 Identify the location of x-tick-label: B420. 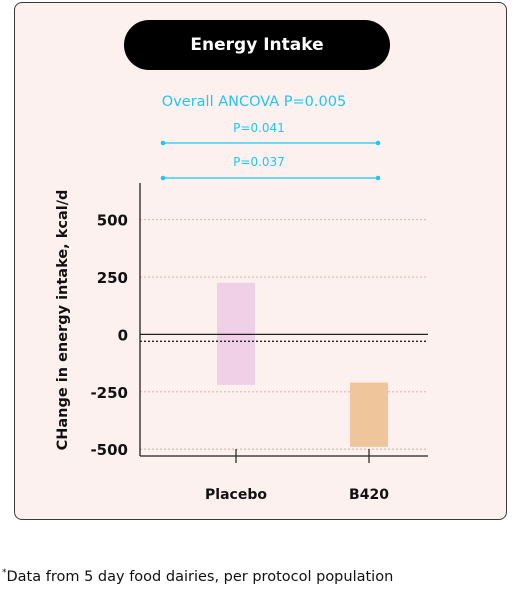
(369, 495).